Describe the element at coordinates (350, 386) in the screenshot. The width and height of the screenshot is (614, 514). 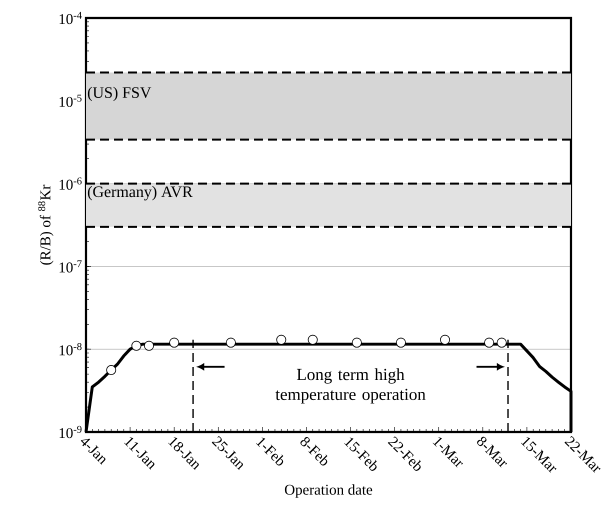
I see `annotation: Long term high temperature operation` at that location.